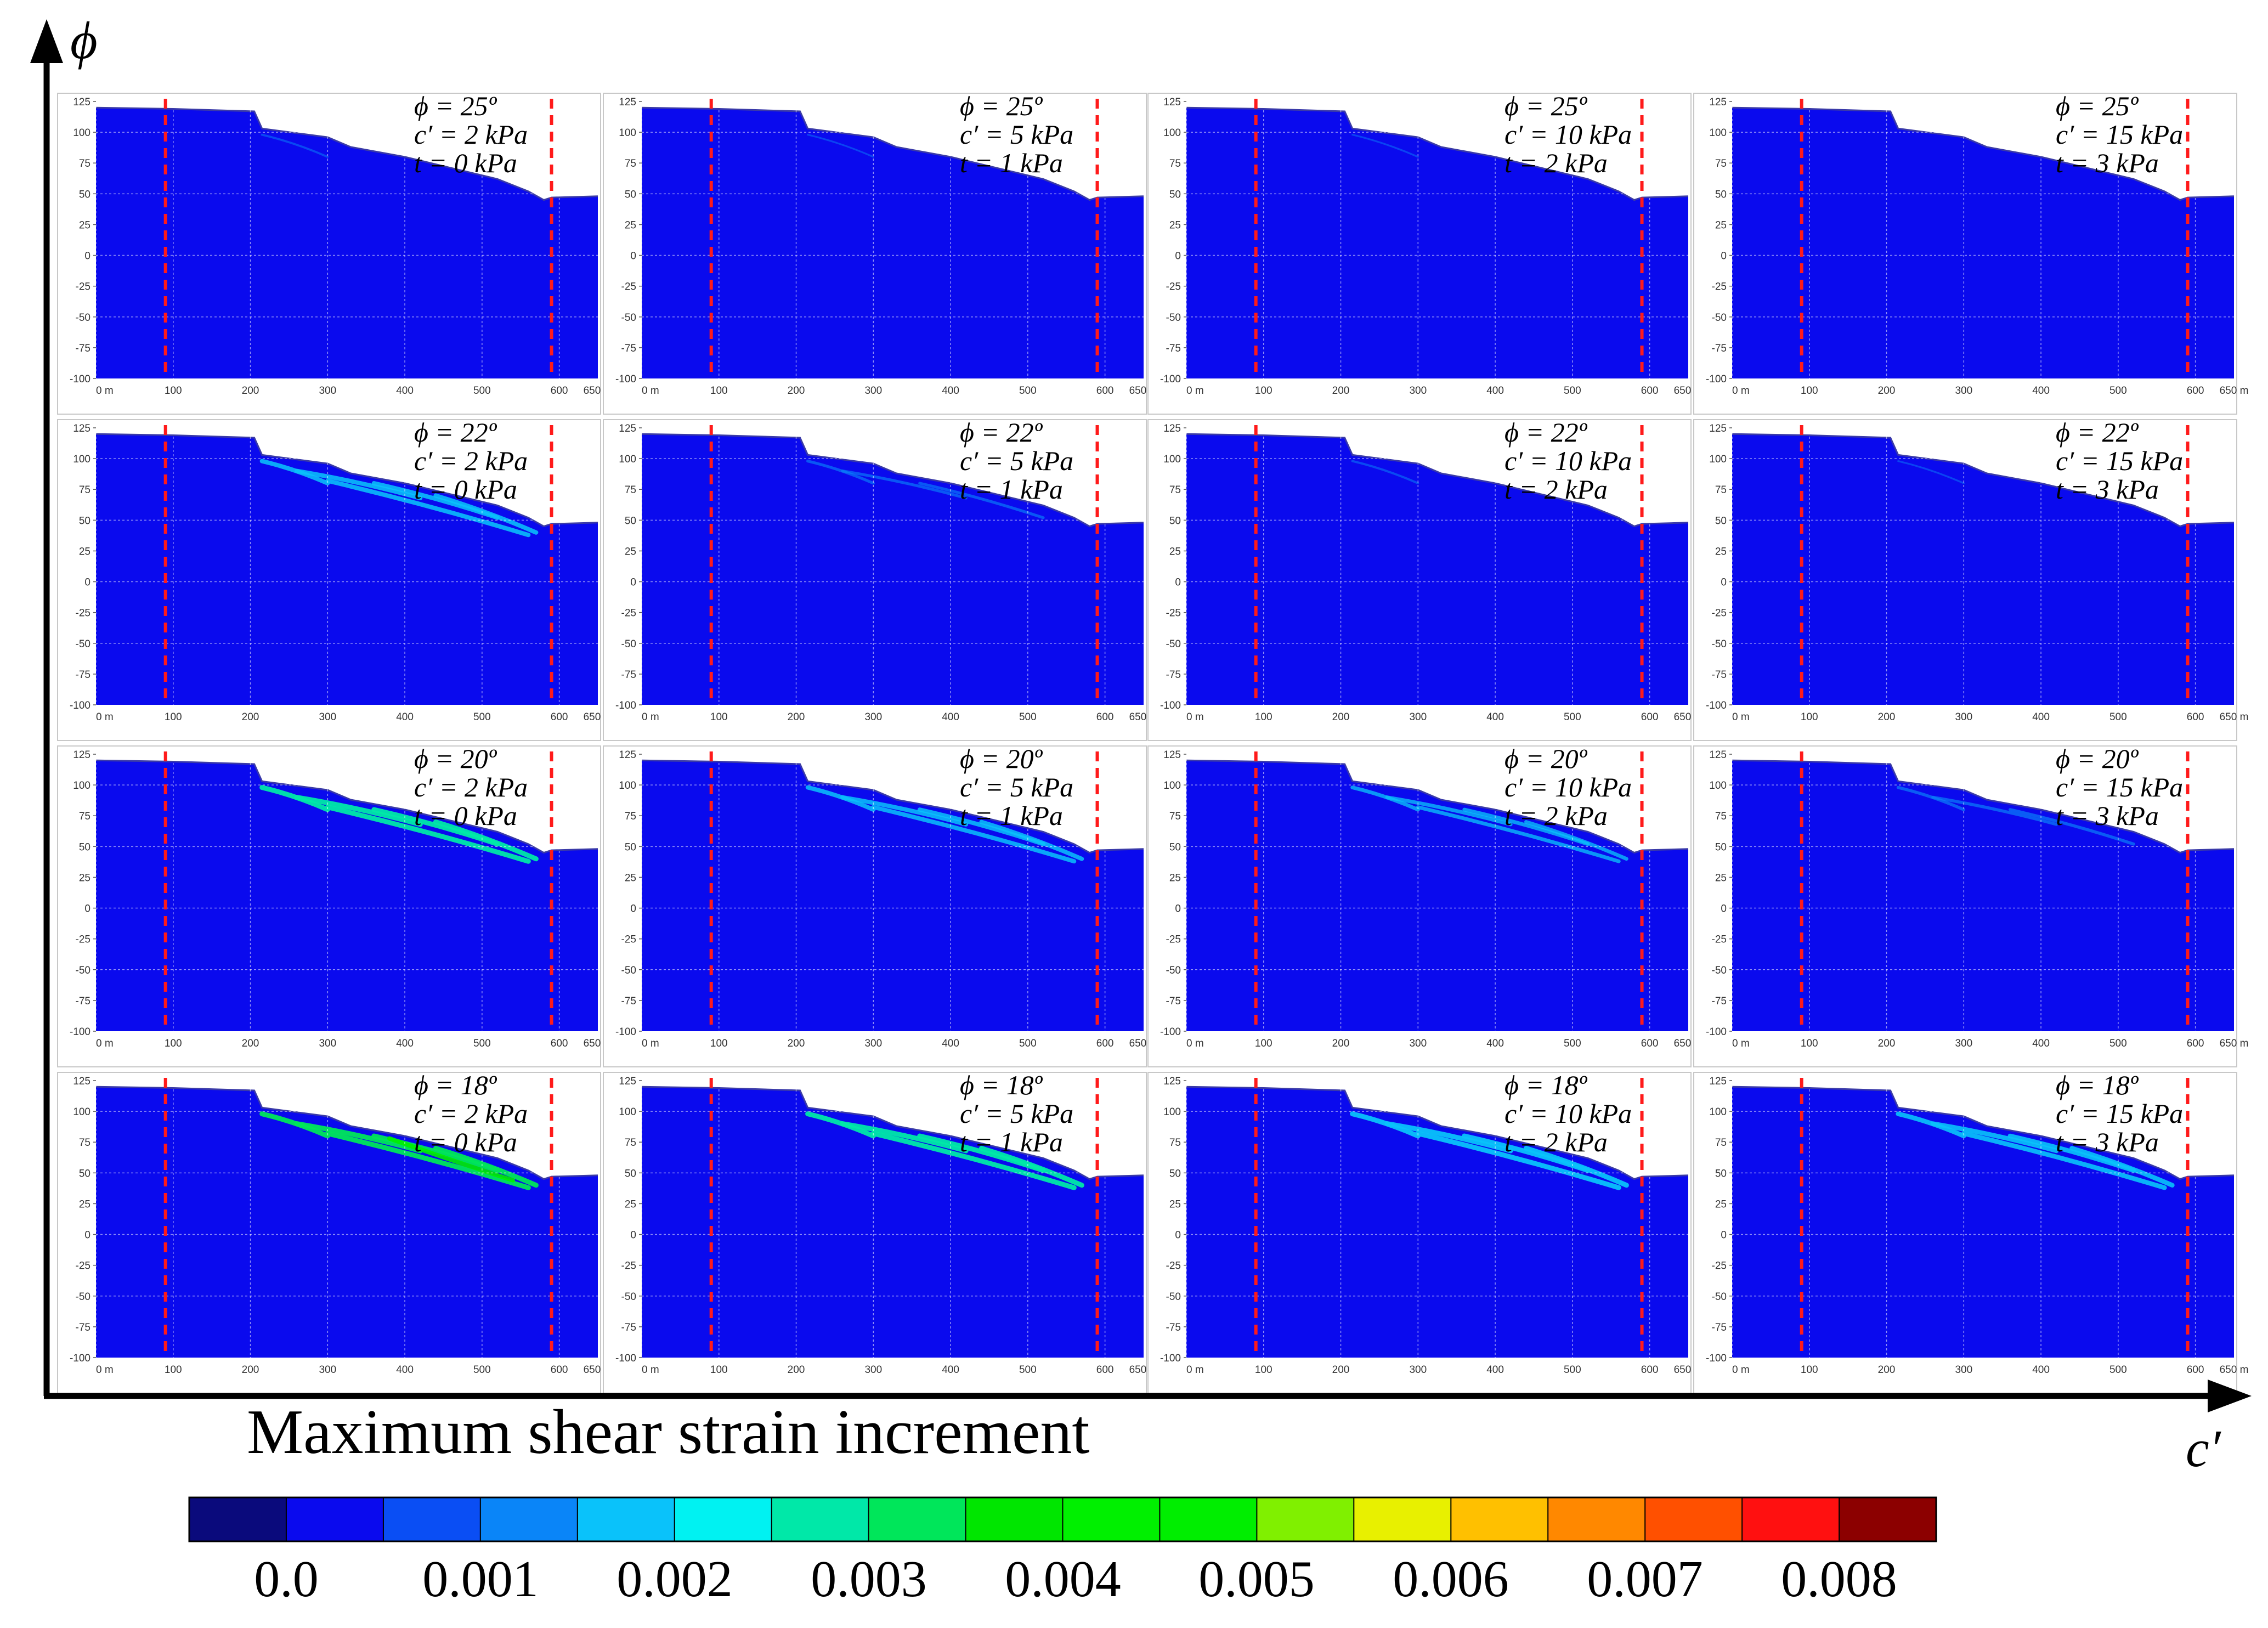  I want to click on phi-annotation: ϕ = 25º, so click(1546, 106).